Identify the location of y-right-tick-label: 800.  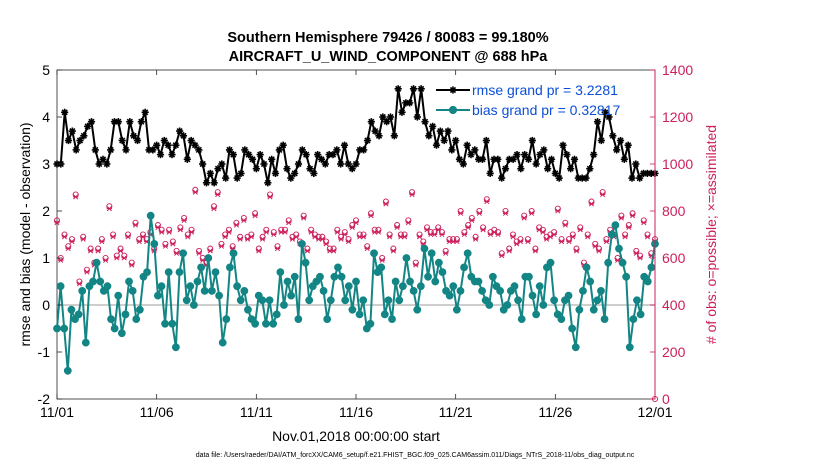
(674, 211).